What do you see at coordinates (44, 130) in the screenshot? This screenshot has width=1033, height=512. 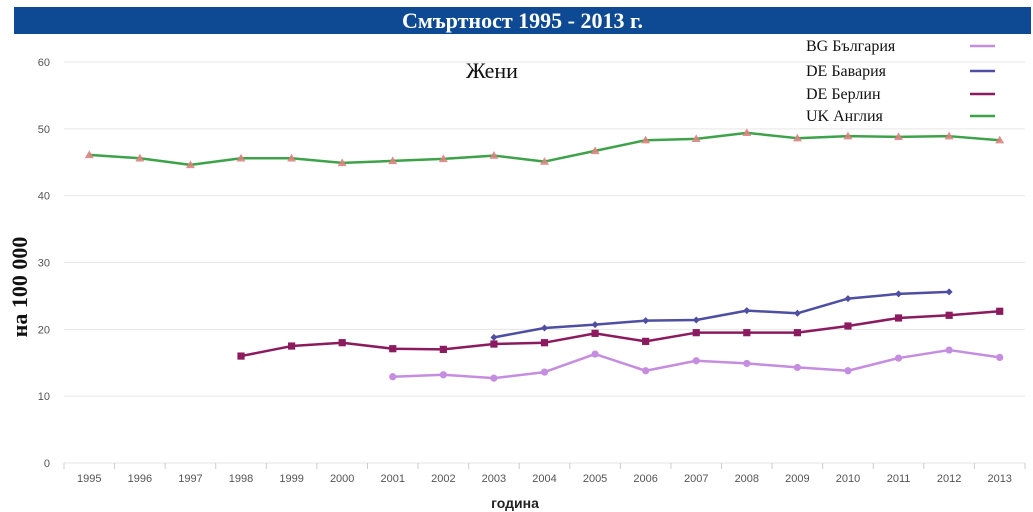 I see `y-tick-label: 50` at bounding box center [44, 130].